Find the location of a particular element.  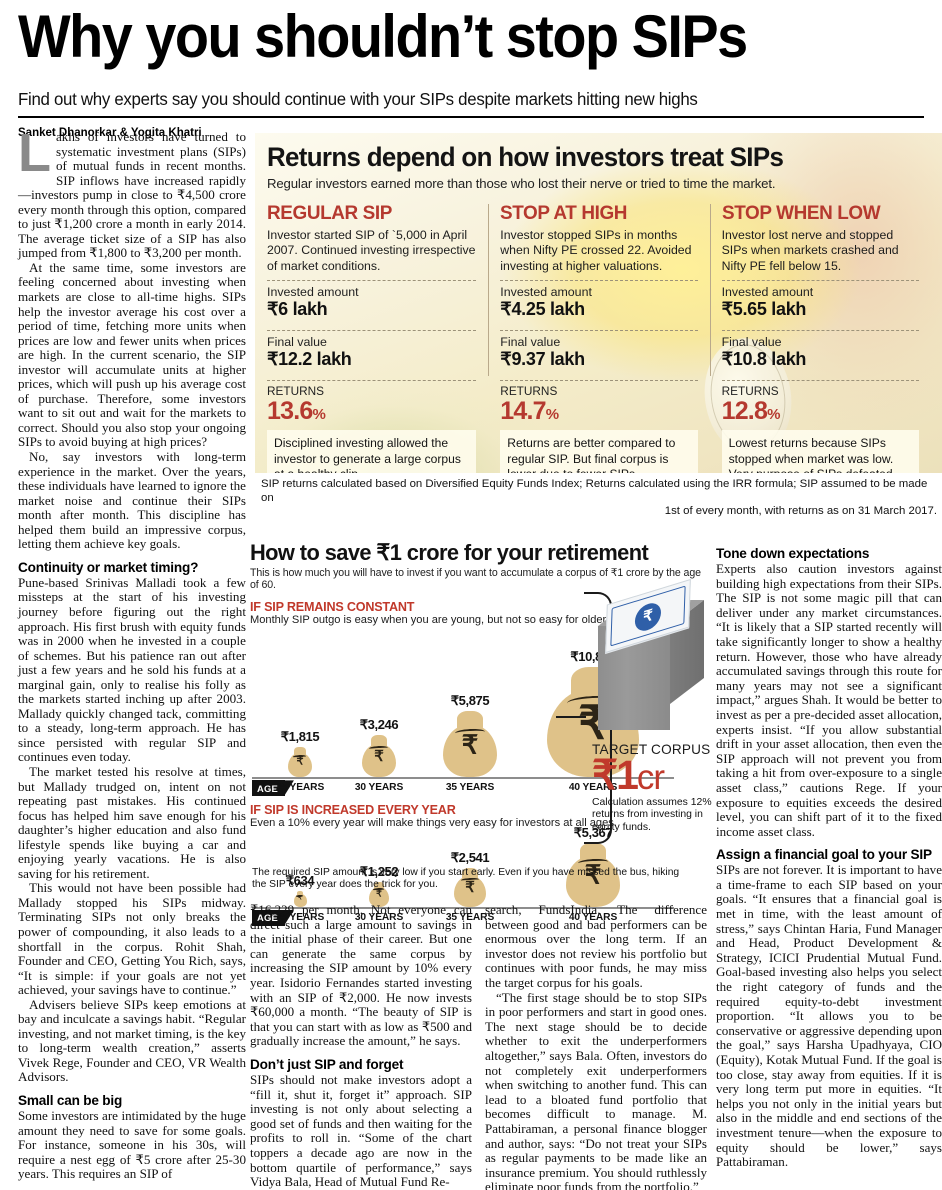

bar-item: ₹634 ₹ is located at coordinates (300, 890).